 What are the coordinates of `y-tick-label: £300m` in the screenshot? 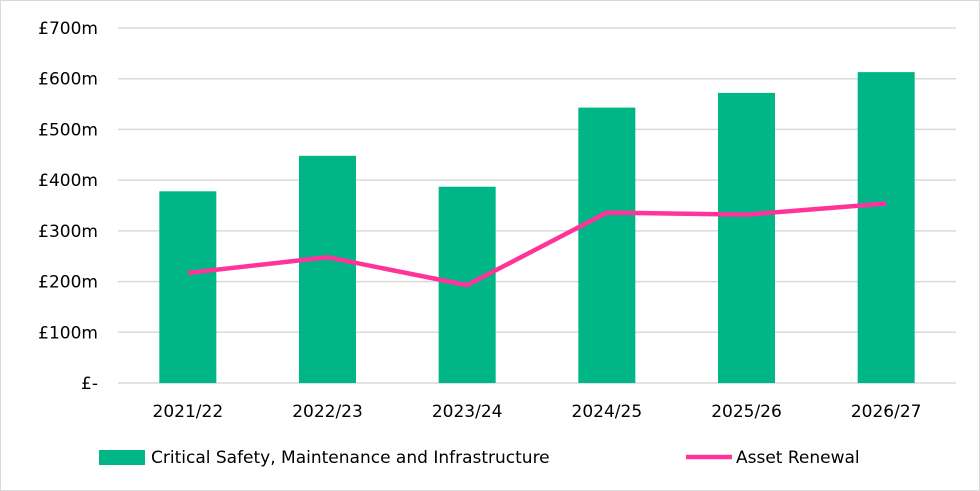 It's located at (68, 232).